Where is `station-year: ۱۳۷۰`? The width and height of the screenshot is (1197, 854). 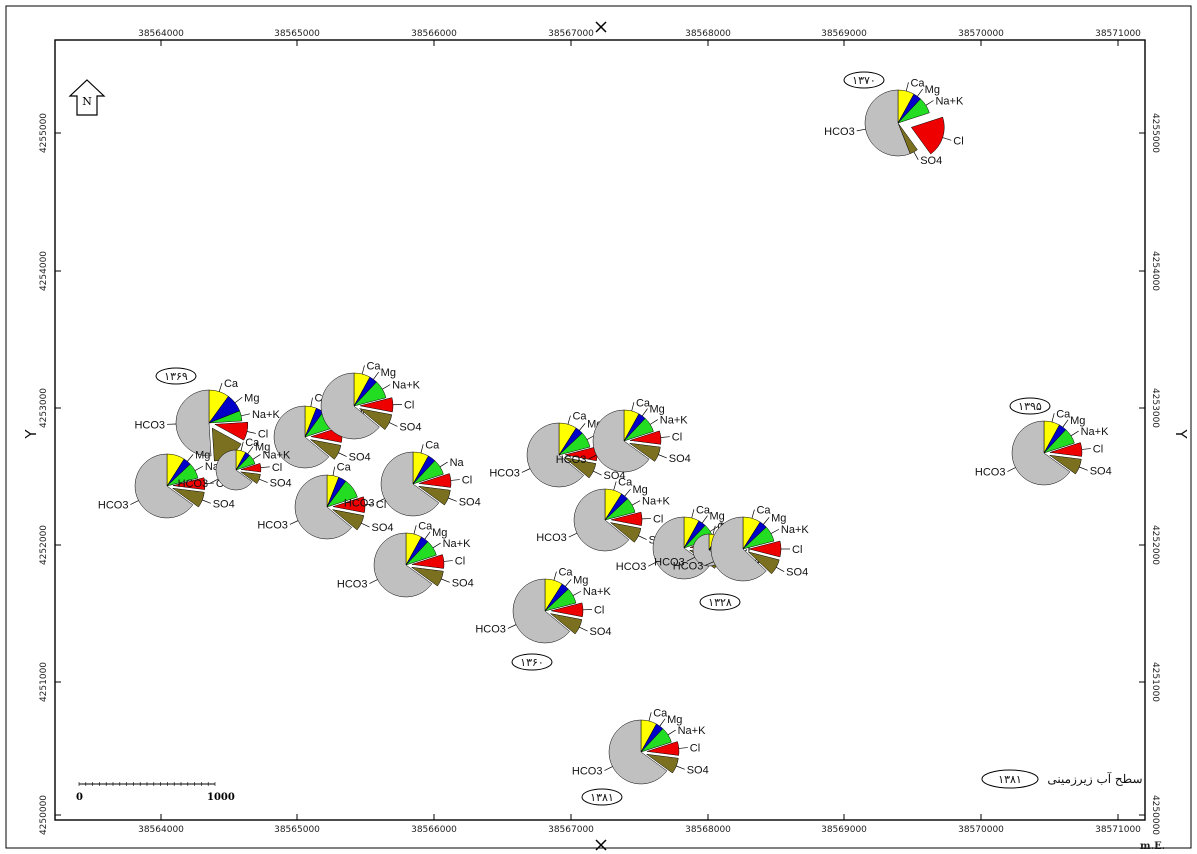 station-year: ۱۳۷۰ is located at coordinates (864, 80).